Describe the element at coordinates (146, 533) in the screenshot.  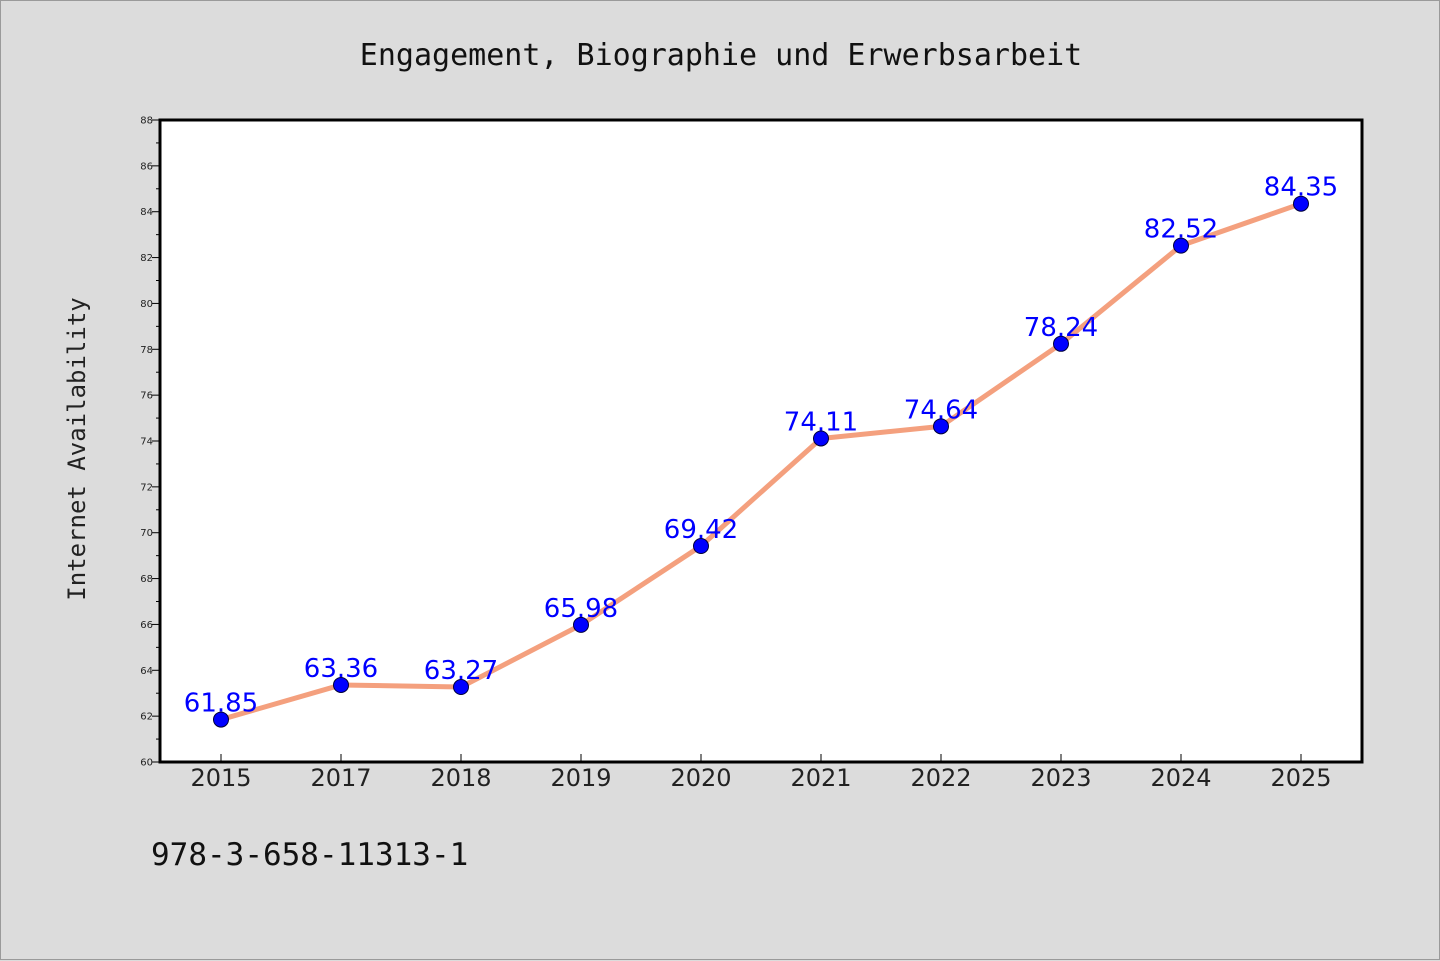
I see `y-tick-label: 70` at that location.